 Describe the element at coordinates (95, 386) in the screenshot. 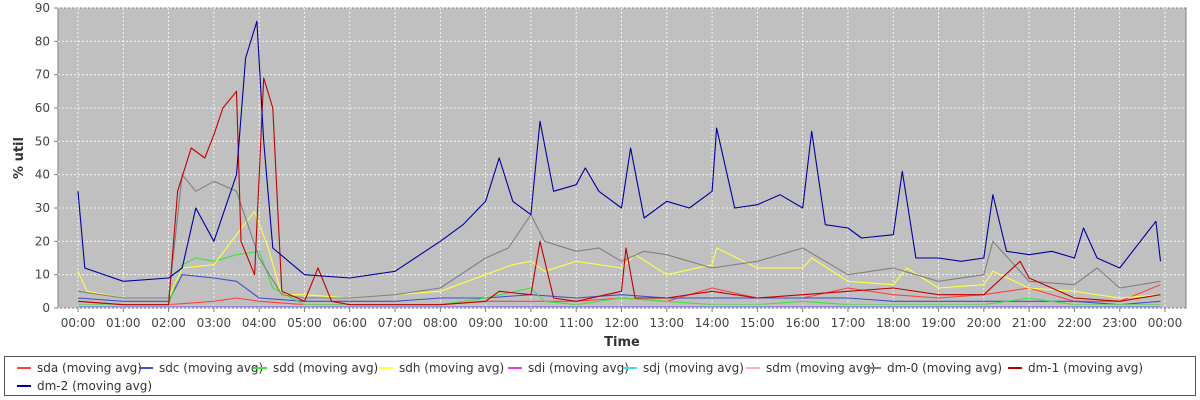

I see `legend-label: dm-2 (moving avg)` at that location.